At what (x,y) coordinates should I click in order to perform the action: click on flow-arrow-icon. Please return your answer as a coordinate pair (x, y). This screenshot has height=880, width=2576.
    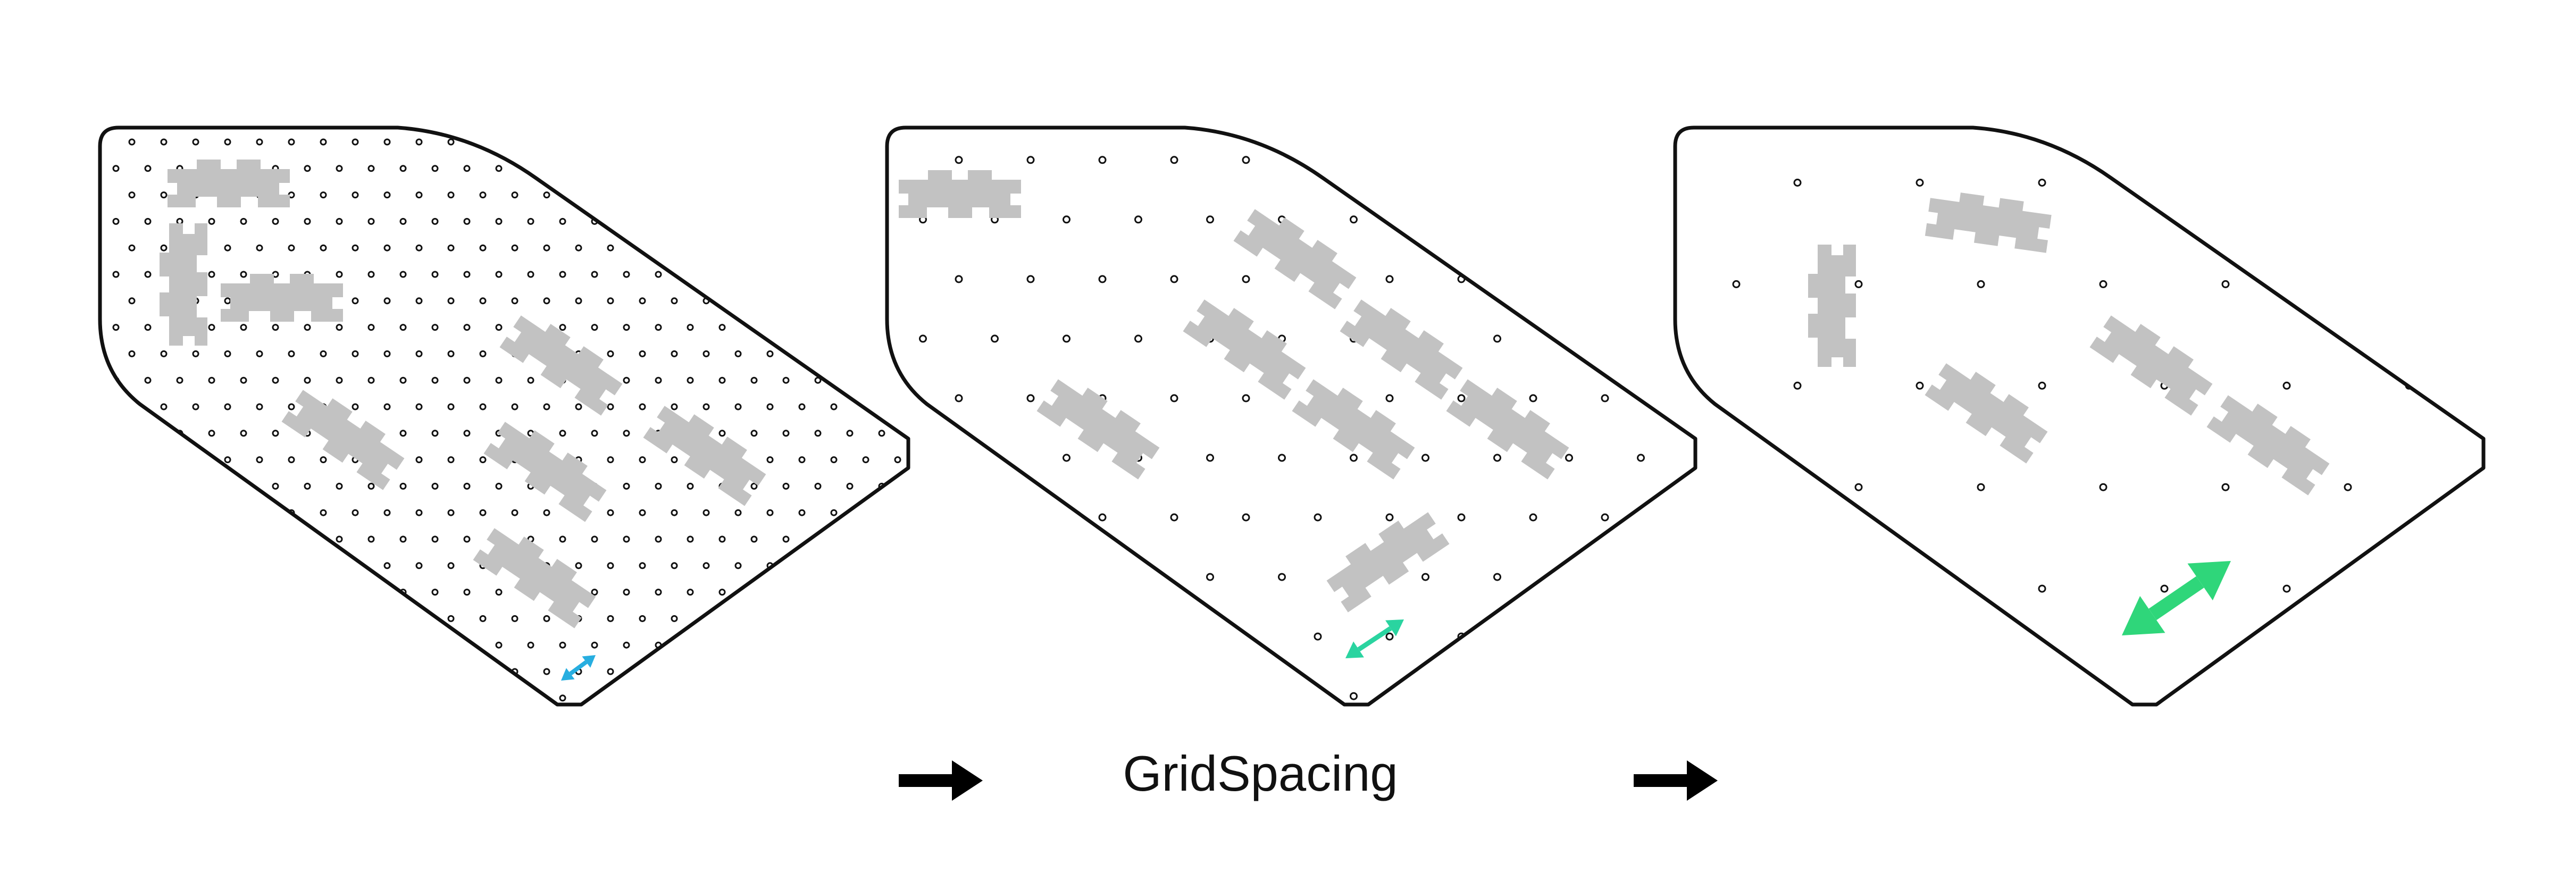
    Looking at the image, I should click on (1676, 780).